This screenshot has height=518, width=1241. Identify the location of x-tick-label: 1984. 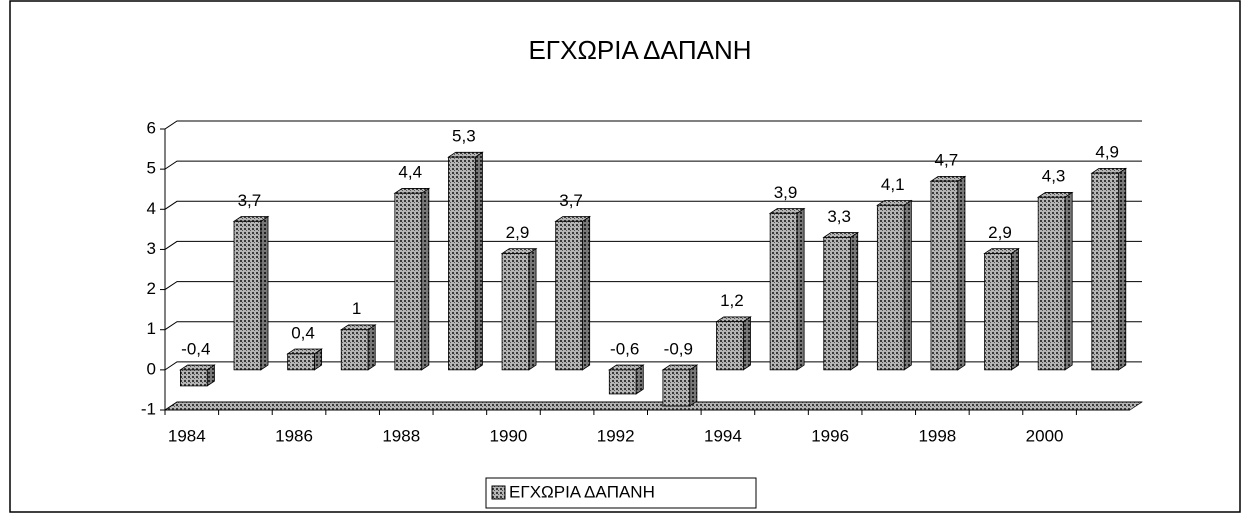
(187, 435).